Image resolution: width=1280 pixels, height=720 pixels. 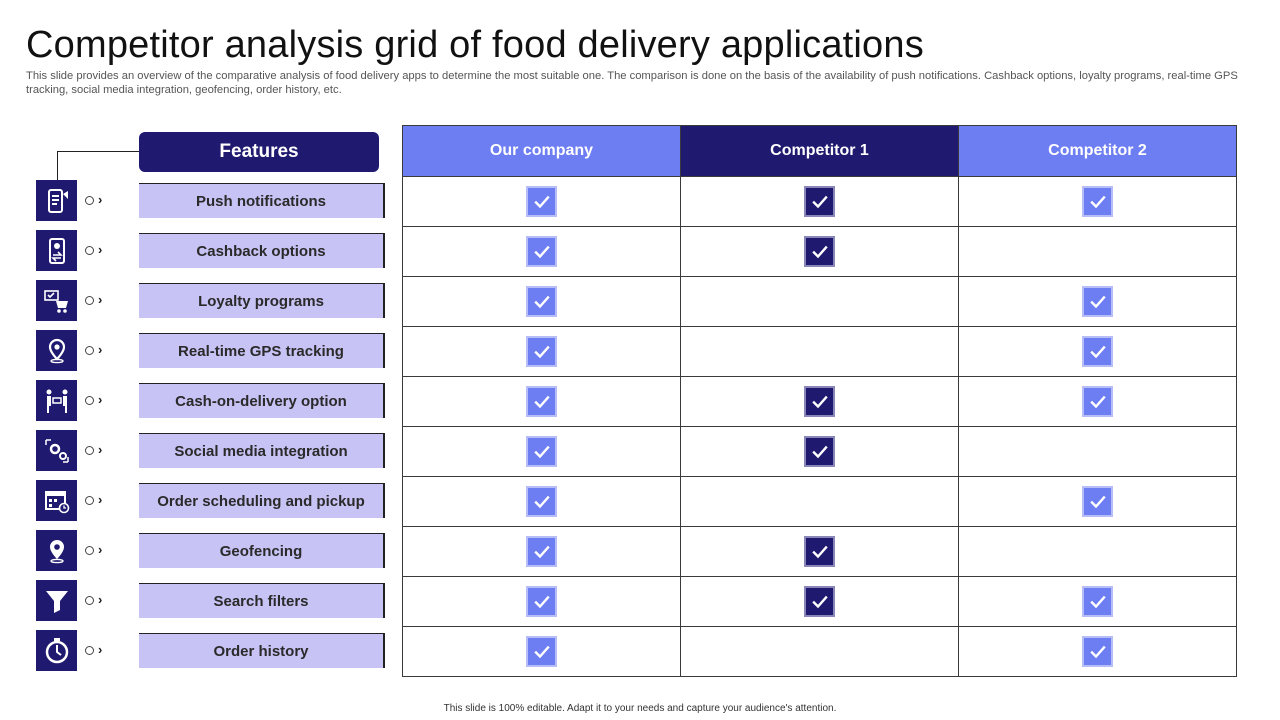 I want to click on feature-label: Order scheduling and pickup, so click(x=262, y=500).